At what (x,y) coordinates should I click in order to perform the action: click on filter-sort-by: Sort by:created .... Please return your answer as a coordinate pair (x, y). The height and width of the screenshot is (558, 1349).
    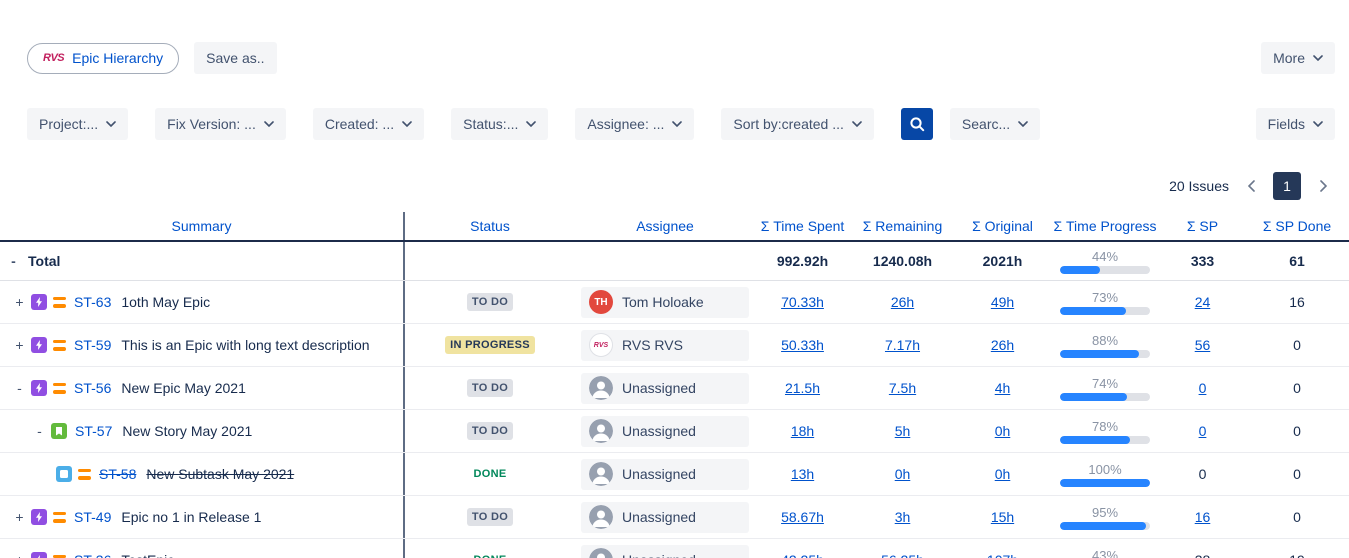
    Looking at the image, I should click on (797, 124).